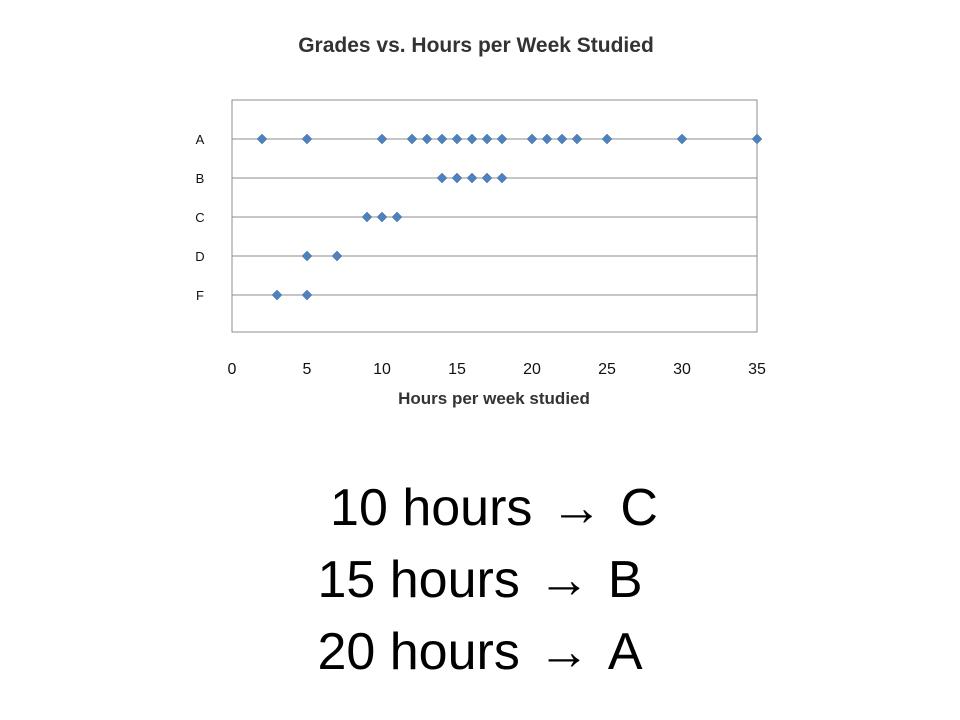 Image resolution: width=960 pixels, height=720 pixels. I want to click on x-tick-label: 15, so click(457, 369).